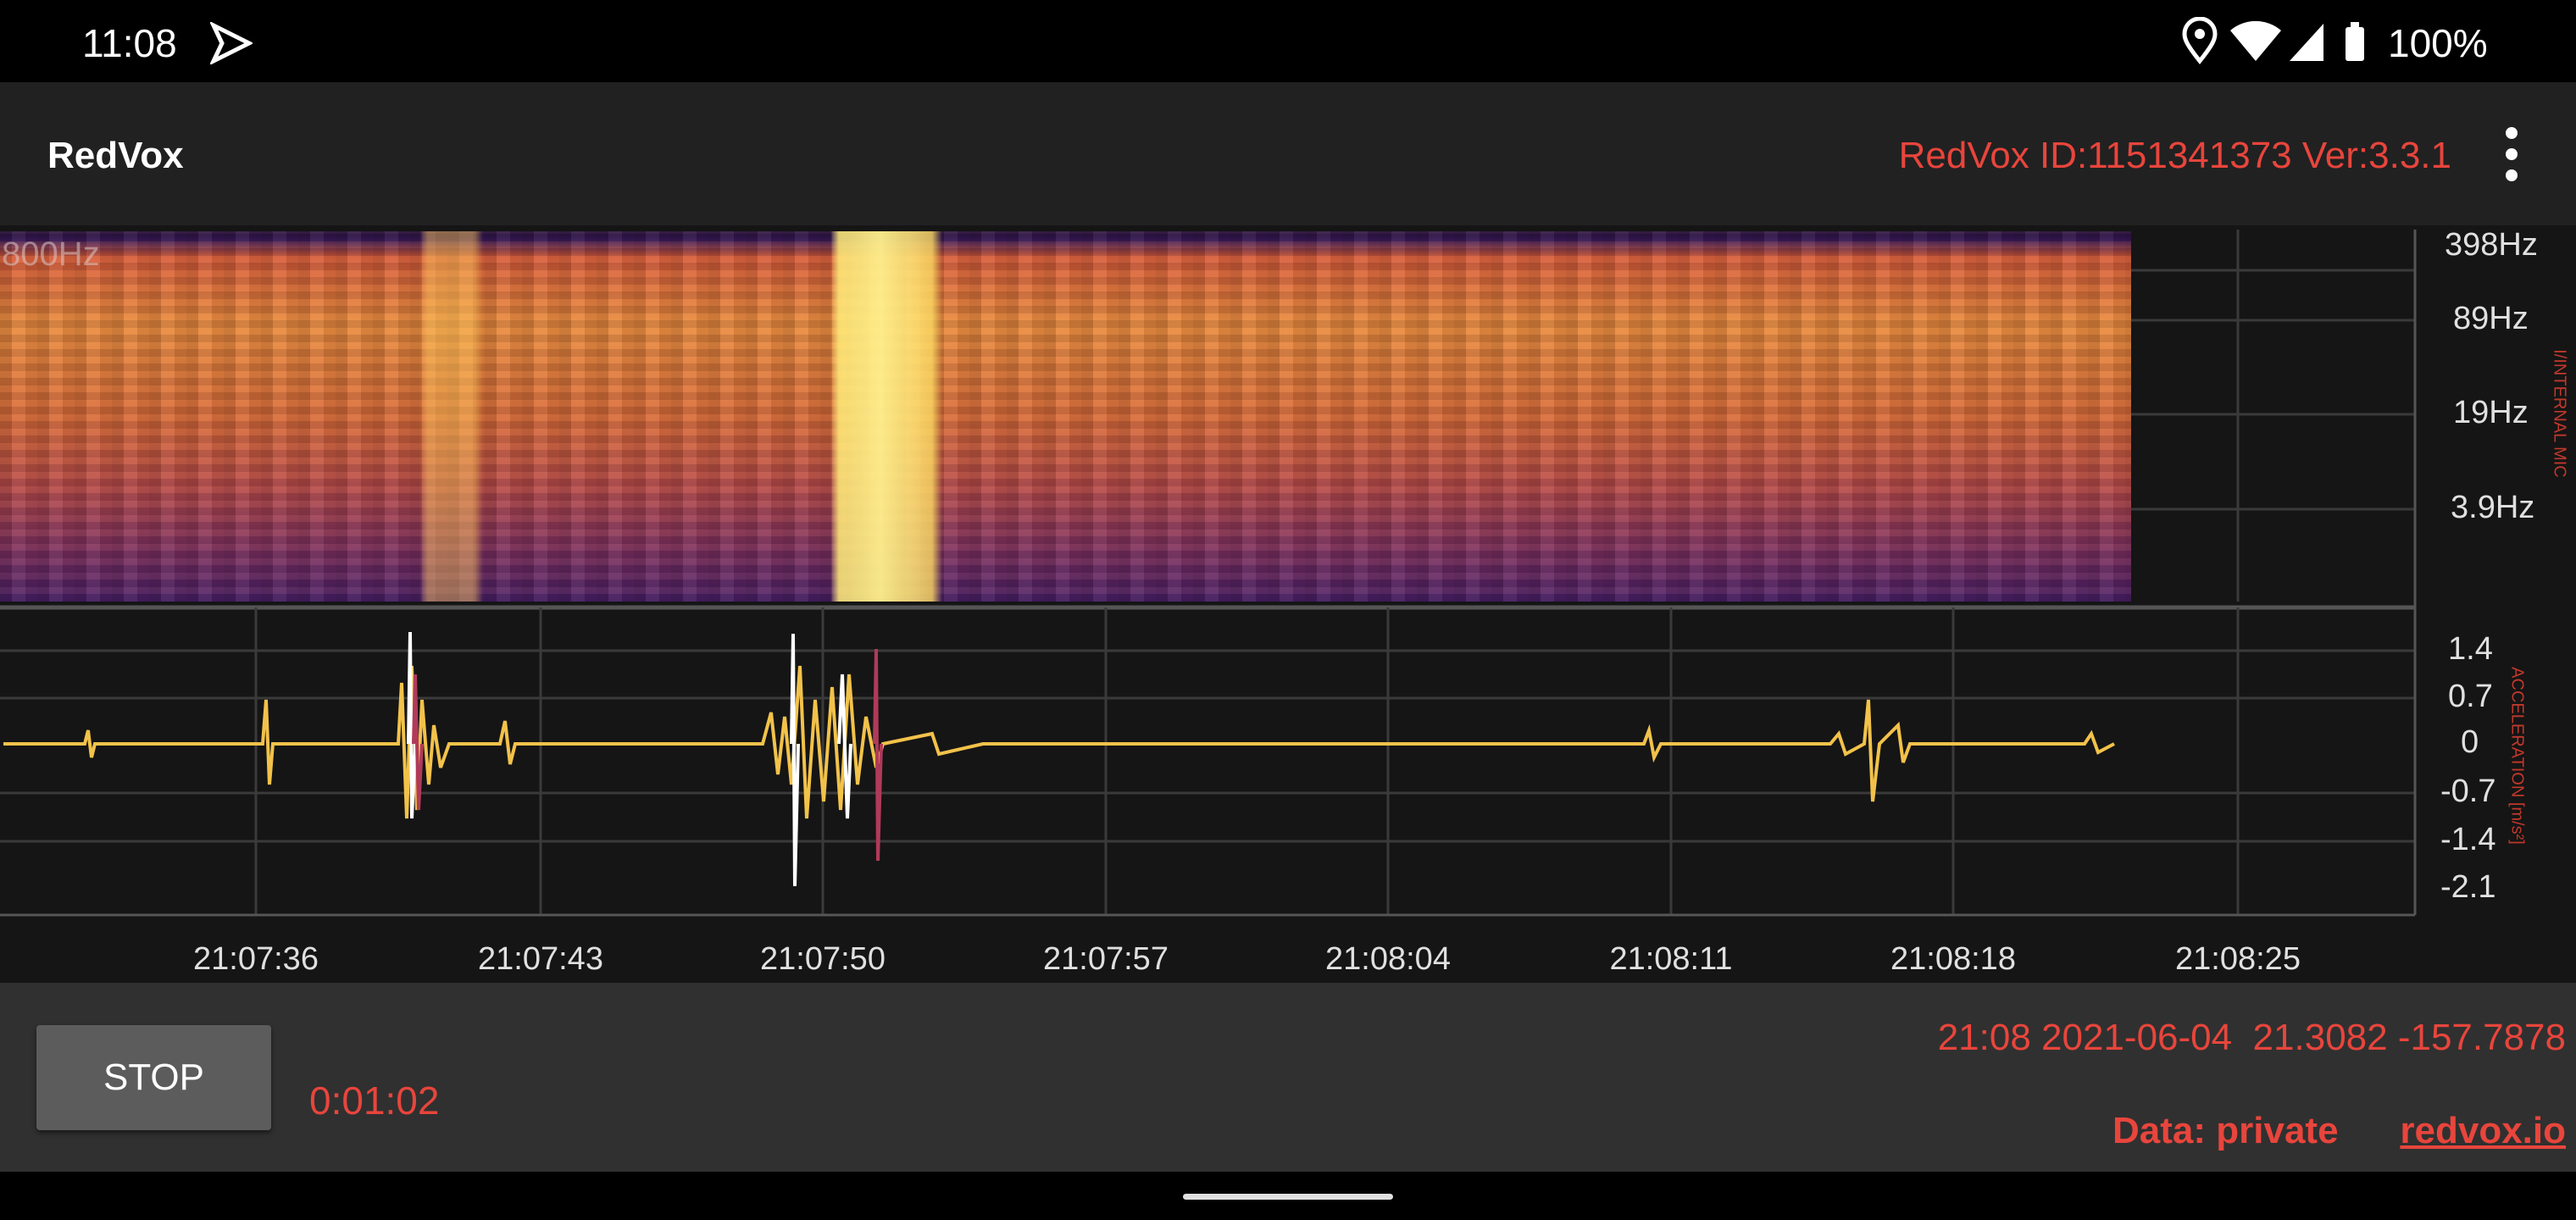 This screenshot has height=1220, width=2576. I want to click on app-title: RedVox, so click(115, 155).